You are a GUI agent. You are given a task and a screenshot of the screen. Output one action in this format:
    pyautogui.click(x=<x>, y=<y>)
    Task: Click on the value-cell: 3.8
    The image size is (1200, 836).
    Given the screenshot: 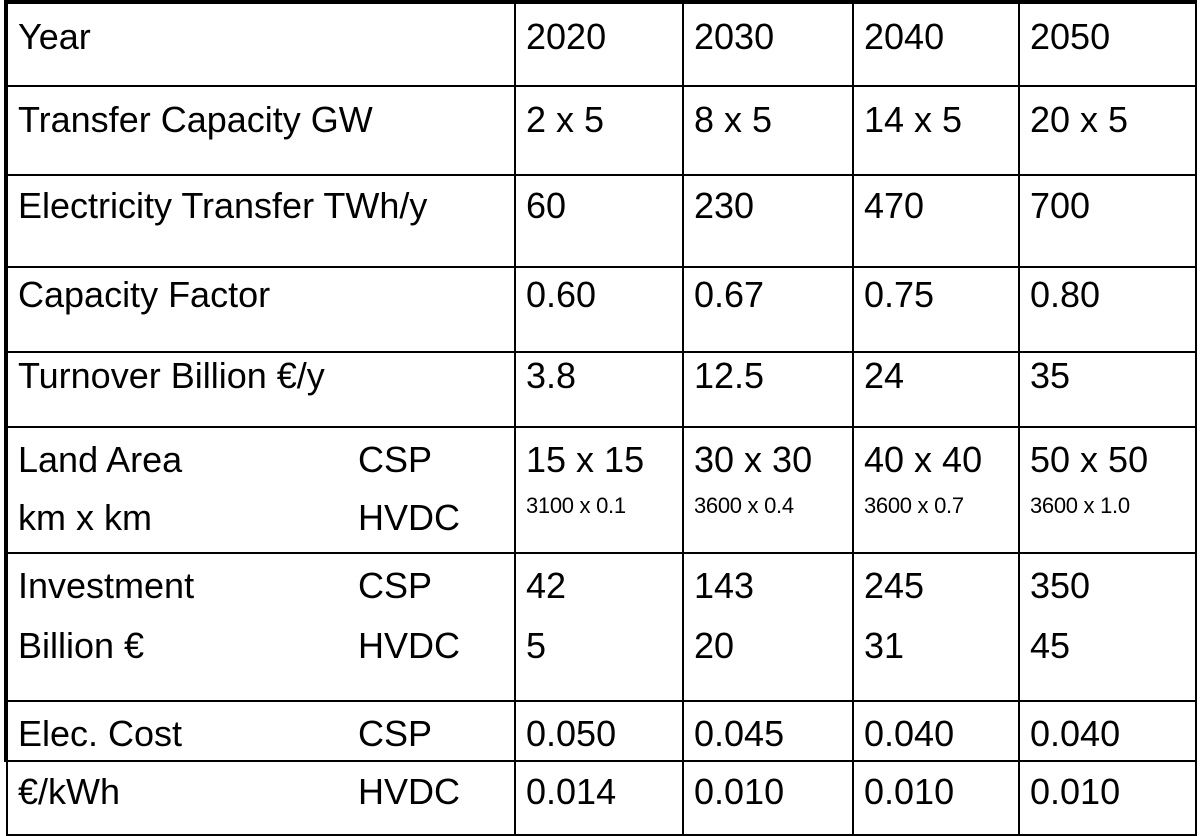 What is the action you would take?
    pyautogui.click(x=599, y=389)
    